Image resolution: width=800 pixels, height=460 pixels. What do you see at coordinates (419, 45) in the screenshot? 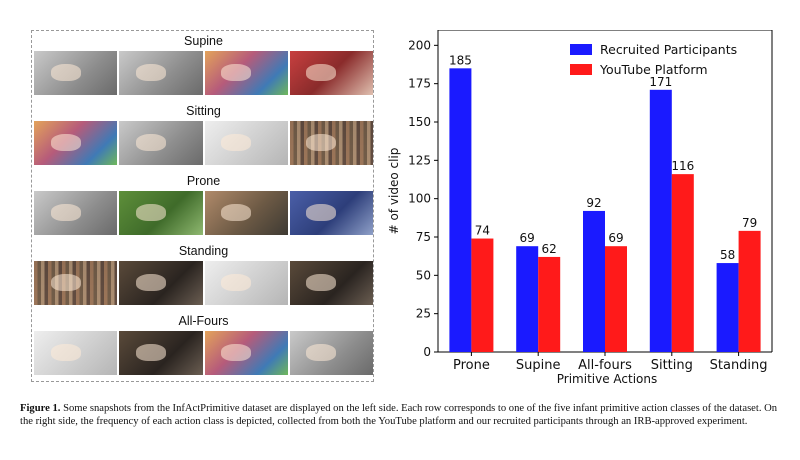
I see `y-tick-label: 200` at bounding box center [419, 45].